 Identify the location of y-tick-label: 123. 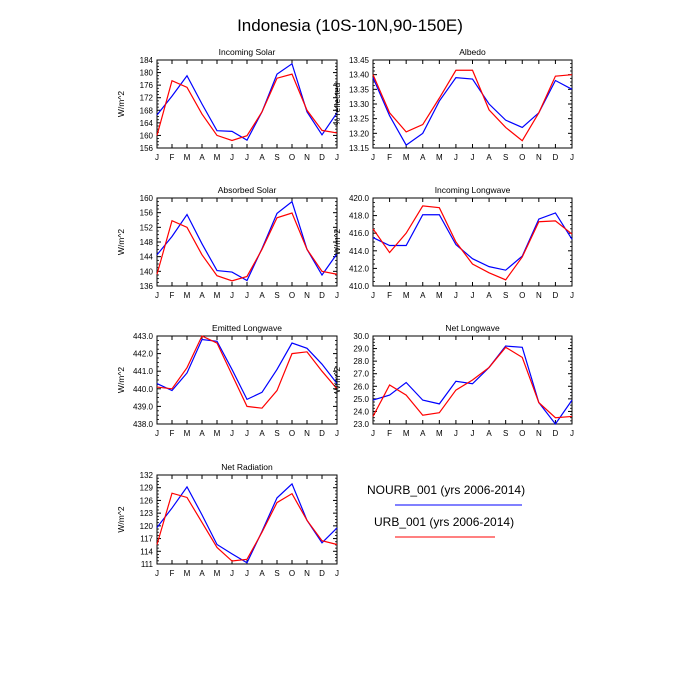
(147, 513).